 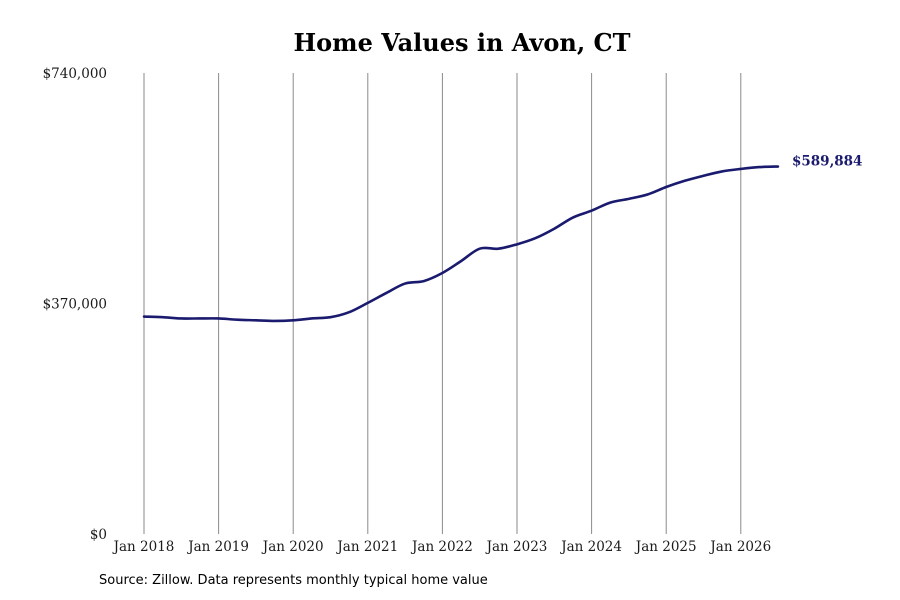 I want to click on x-tick-label: Jan 2023, so click(x=516, y=547).